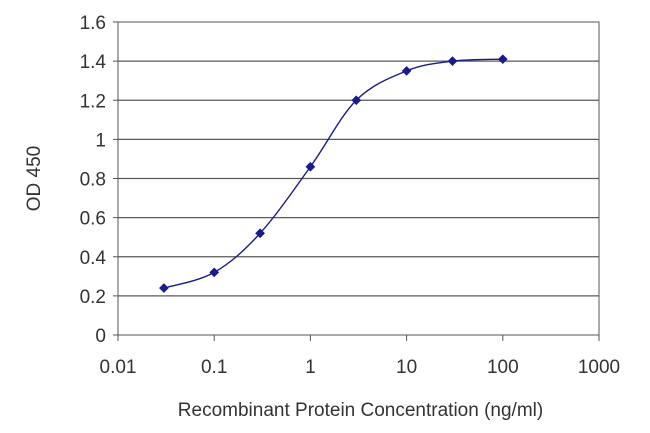  I want to click on y-axis-title: OD 450, so click(34, 178).